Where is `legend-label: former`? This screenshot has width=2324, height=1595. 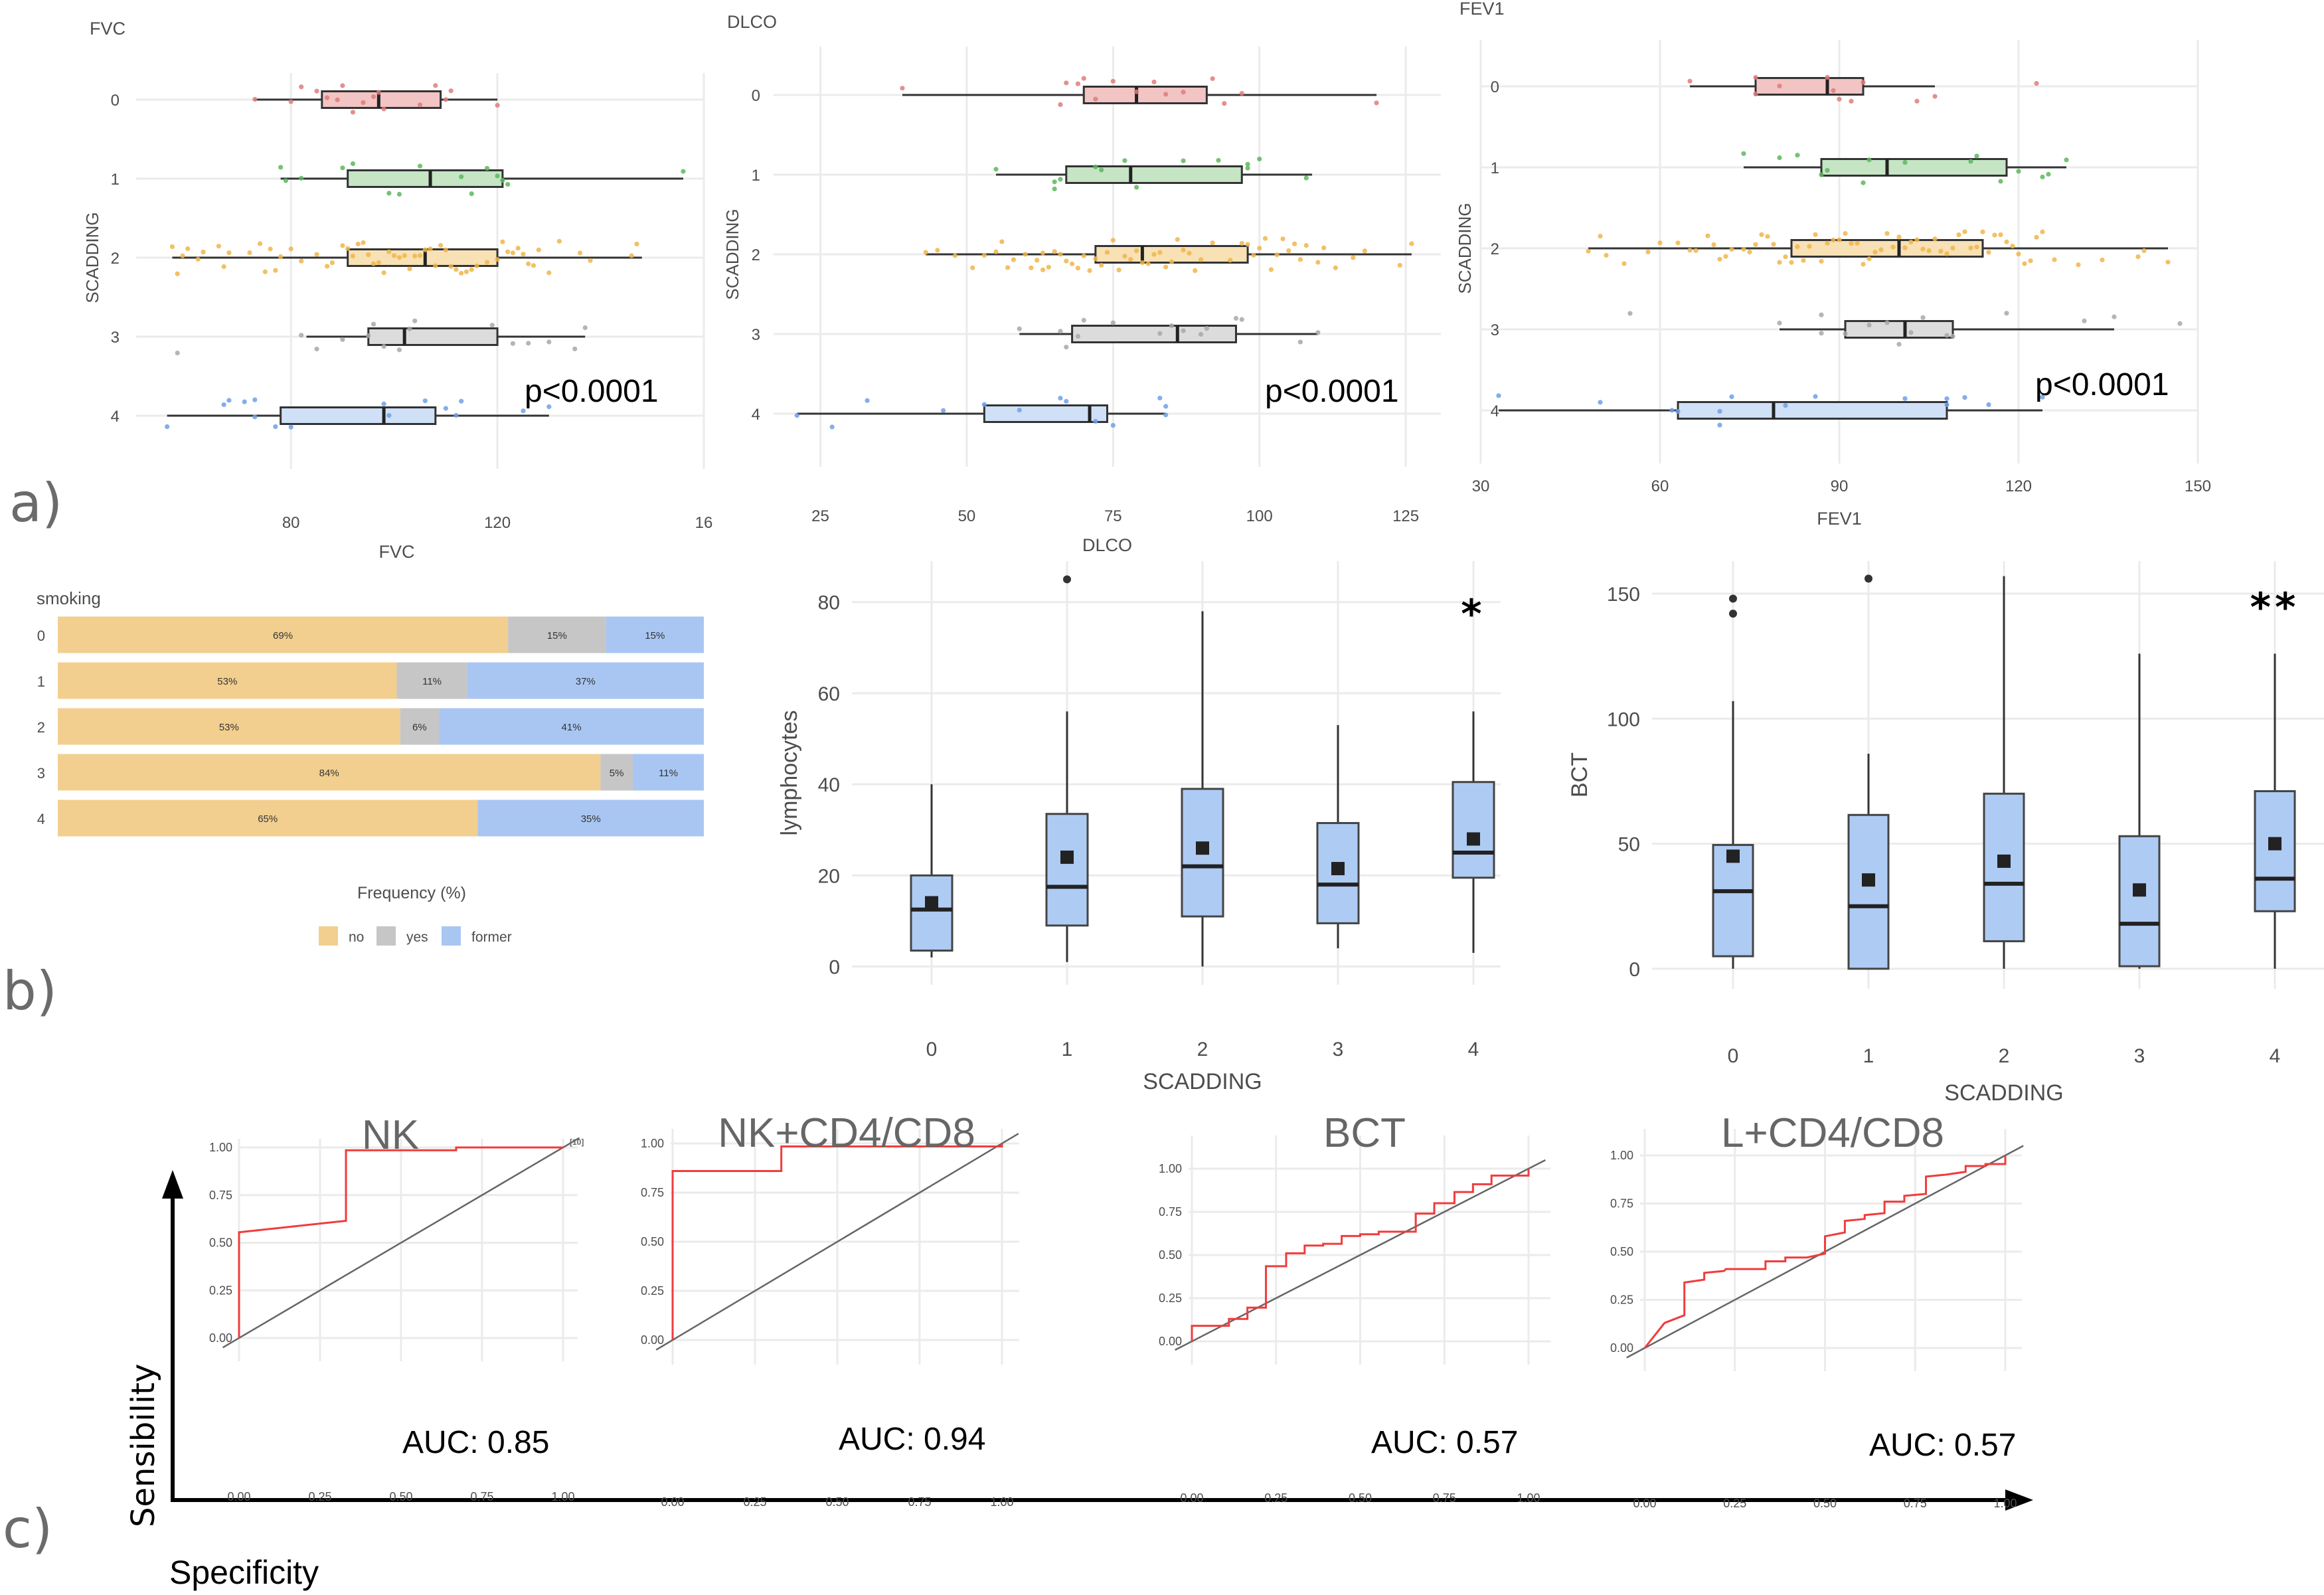 legend-label: former is located at coordinates (491, 937).